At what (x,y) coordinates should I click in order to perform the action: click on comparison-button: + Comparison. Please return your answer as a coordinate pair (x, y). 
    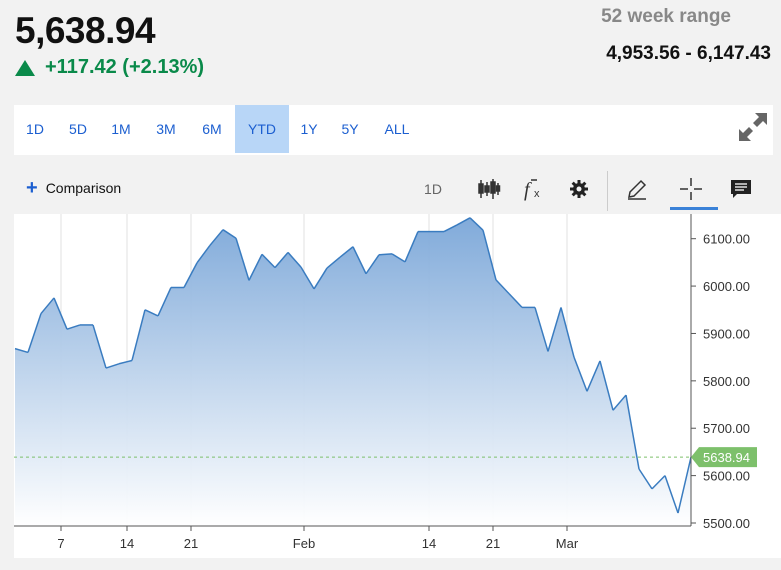
    Looking at the image, I should click on (74, 188).